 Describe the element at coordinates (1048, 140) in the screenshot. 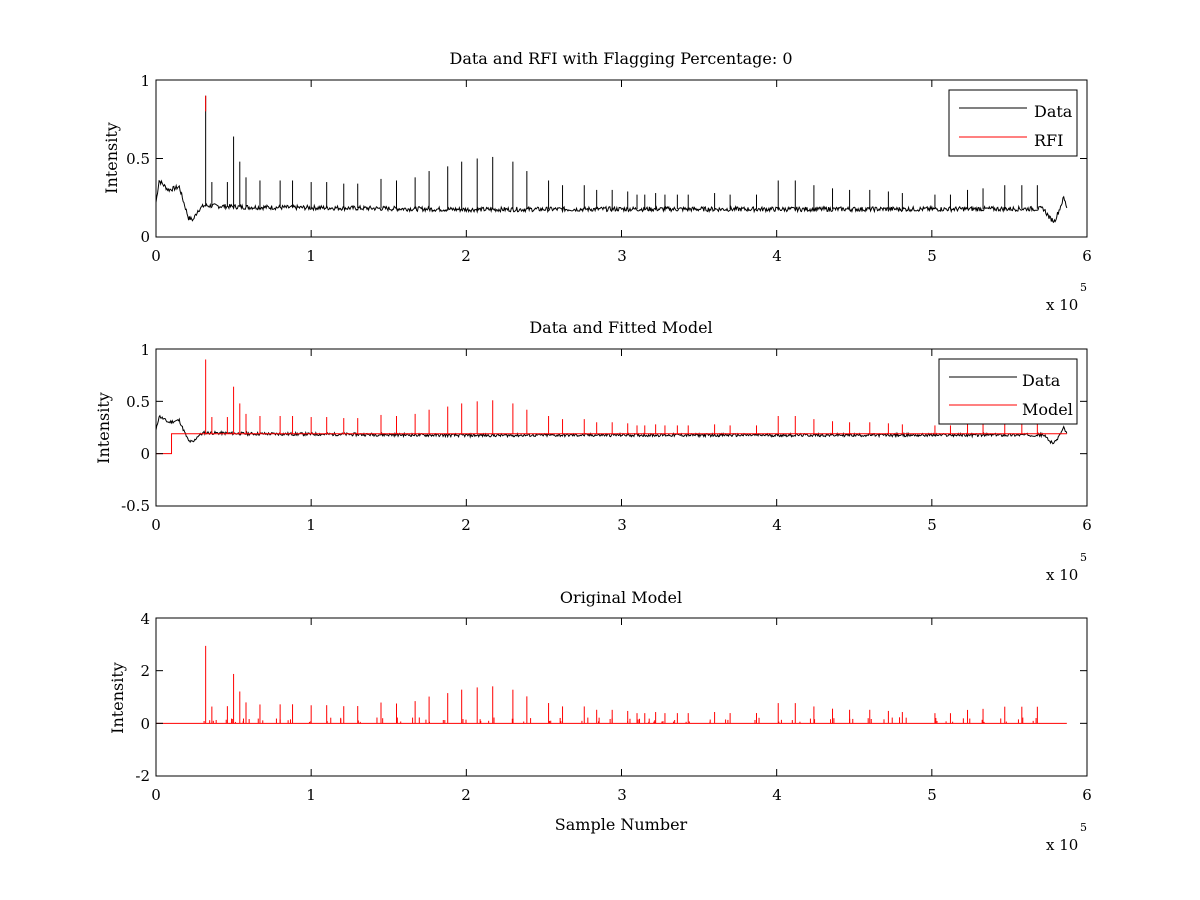

I see `legend-label-rfi: RFI` at that location.